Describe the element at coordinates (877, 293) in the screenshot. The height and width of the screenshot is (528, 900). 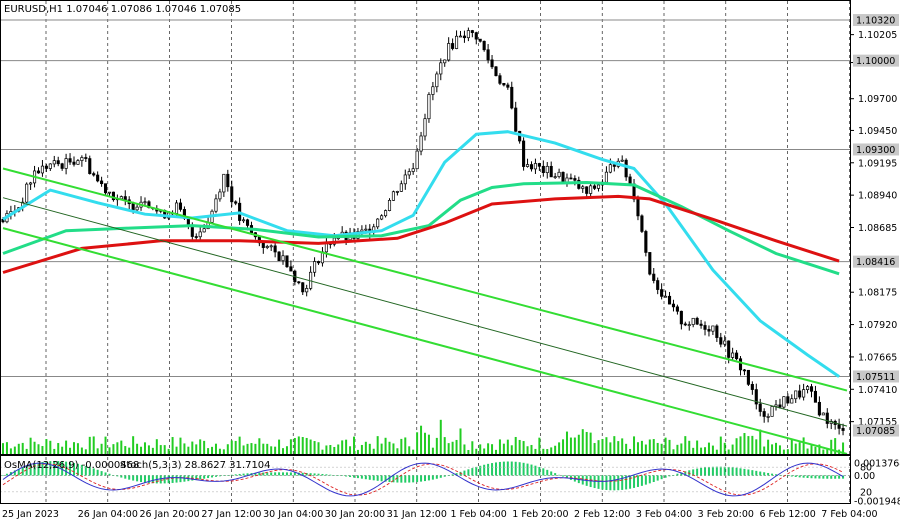
I see `price-tick-label: 1.08175` at that location.